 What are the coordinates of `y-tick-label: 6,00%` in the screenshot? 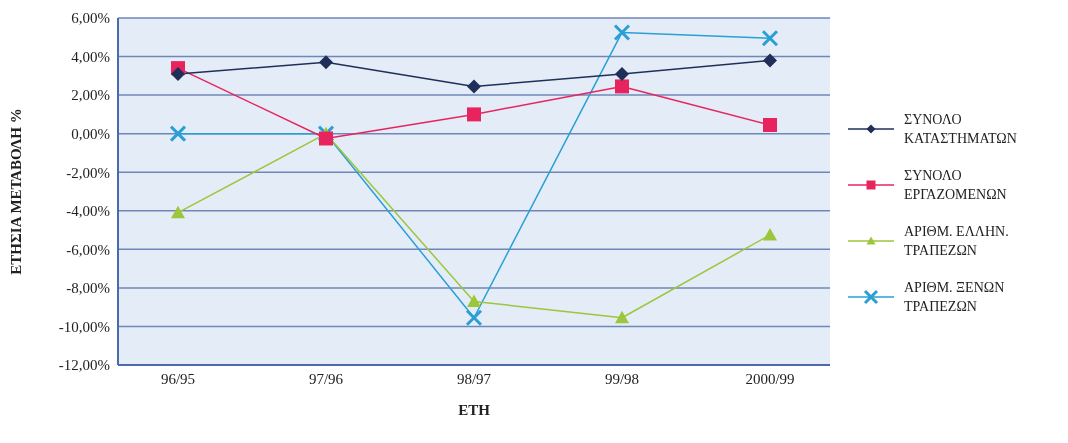 It's located at (90, 18).